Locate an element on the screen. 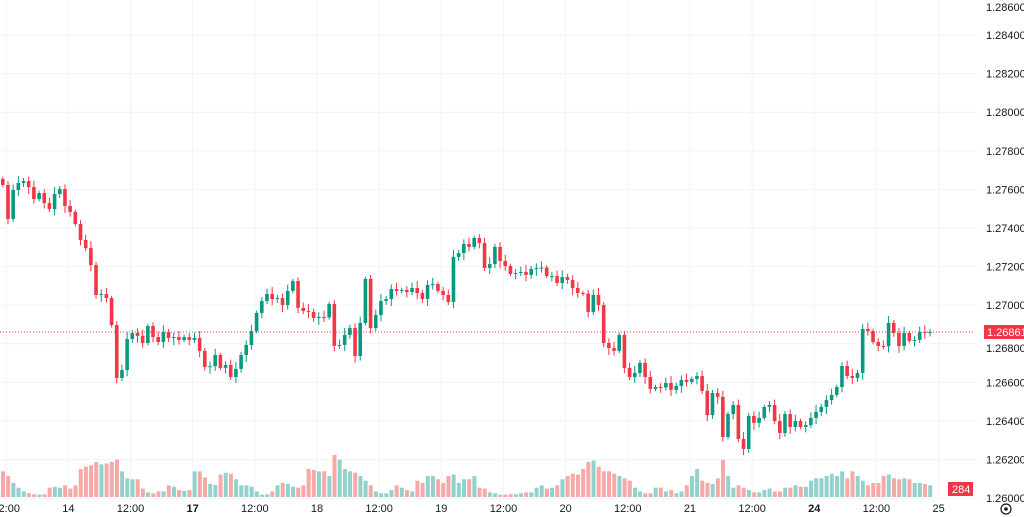  time-tick-label: 20 is located at coordinates (565, 509).